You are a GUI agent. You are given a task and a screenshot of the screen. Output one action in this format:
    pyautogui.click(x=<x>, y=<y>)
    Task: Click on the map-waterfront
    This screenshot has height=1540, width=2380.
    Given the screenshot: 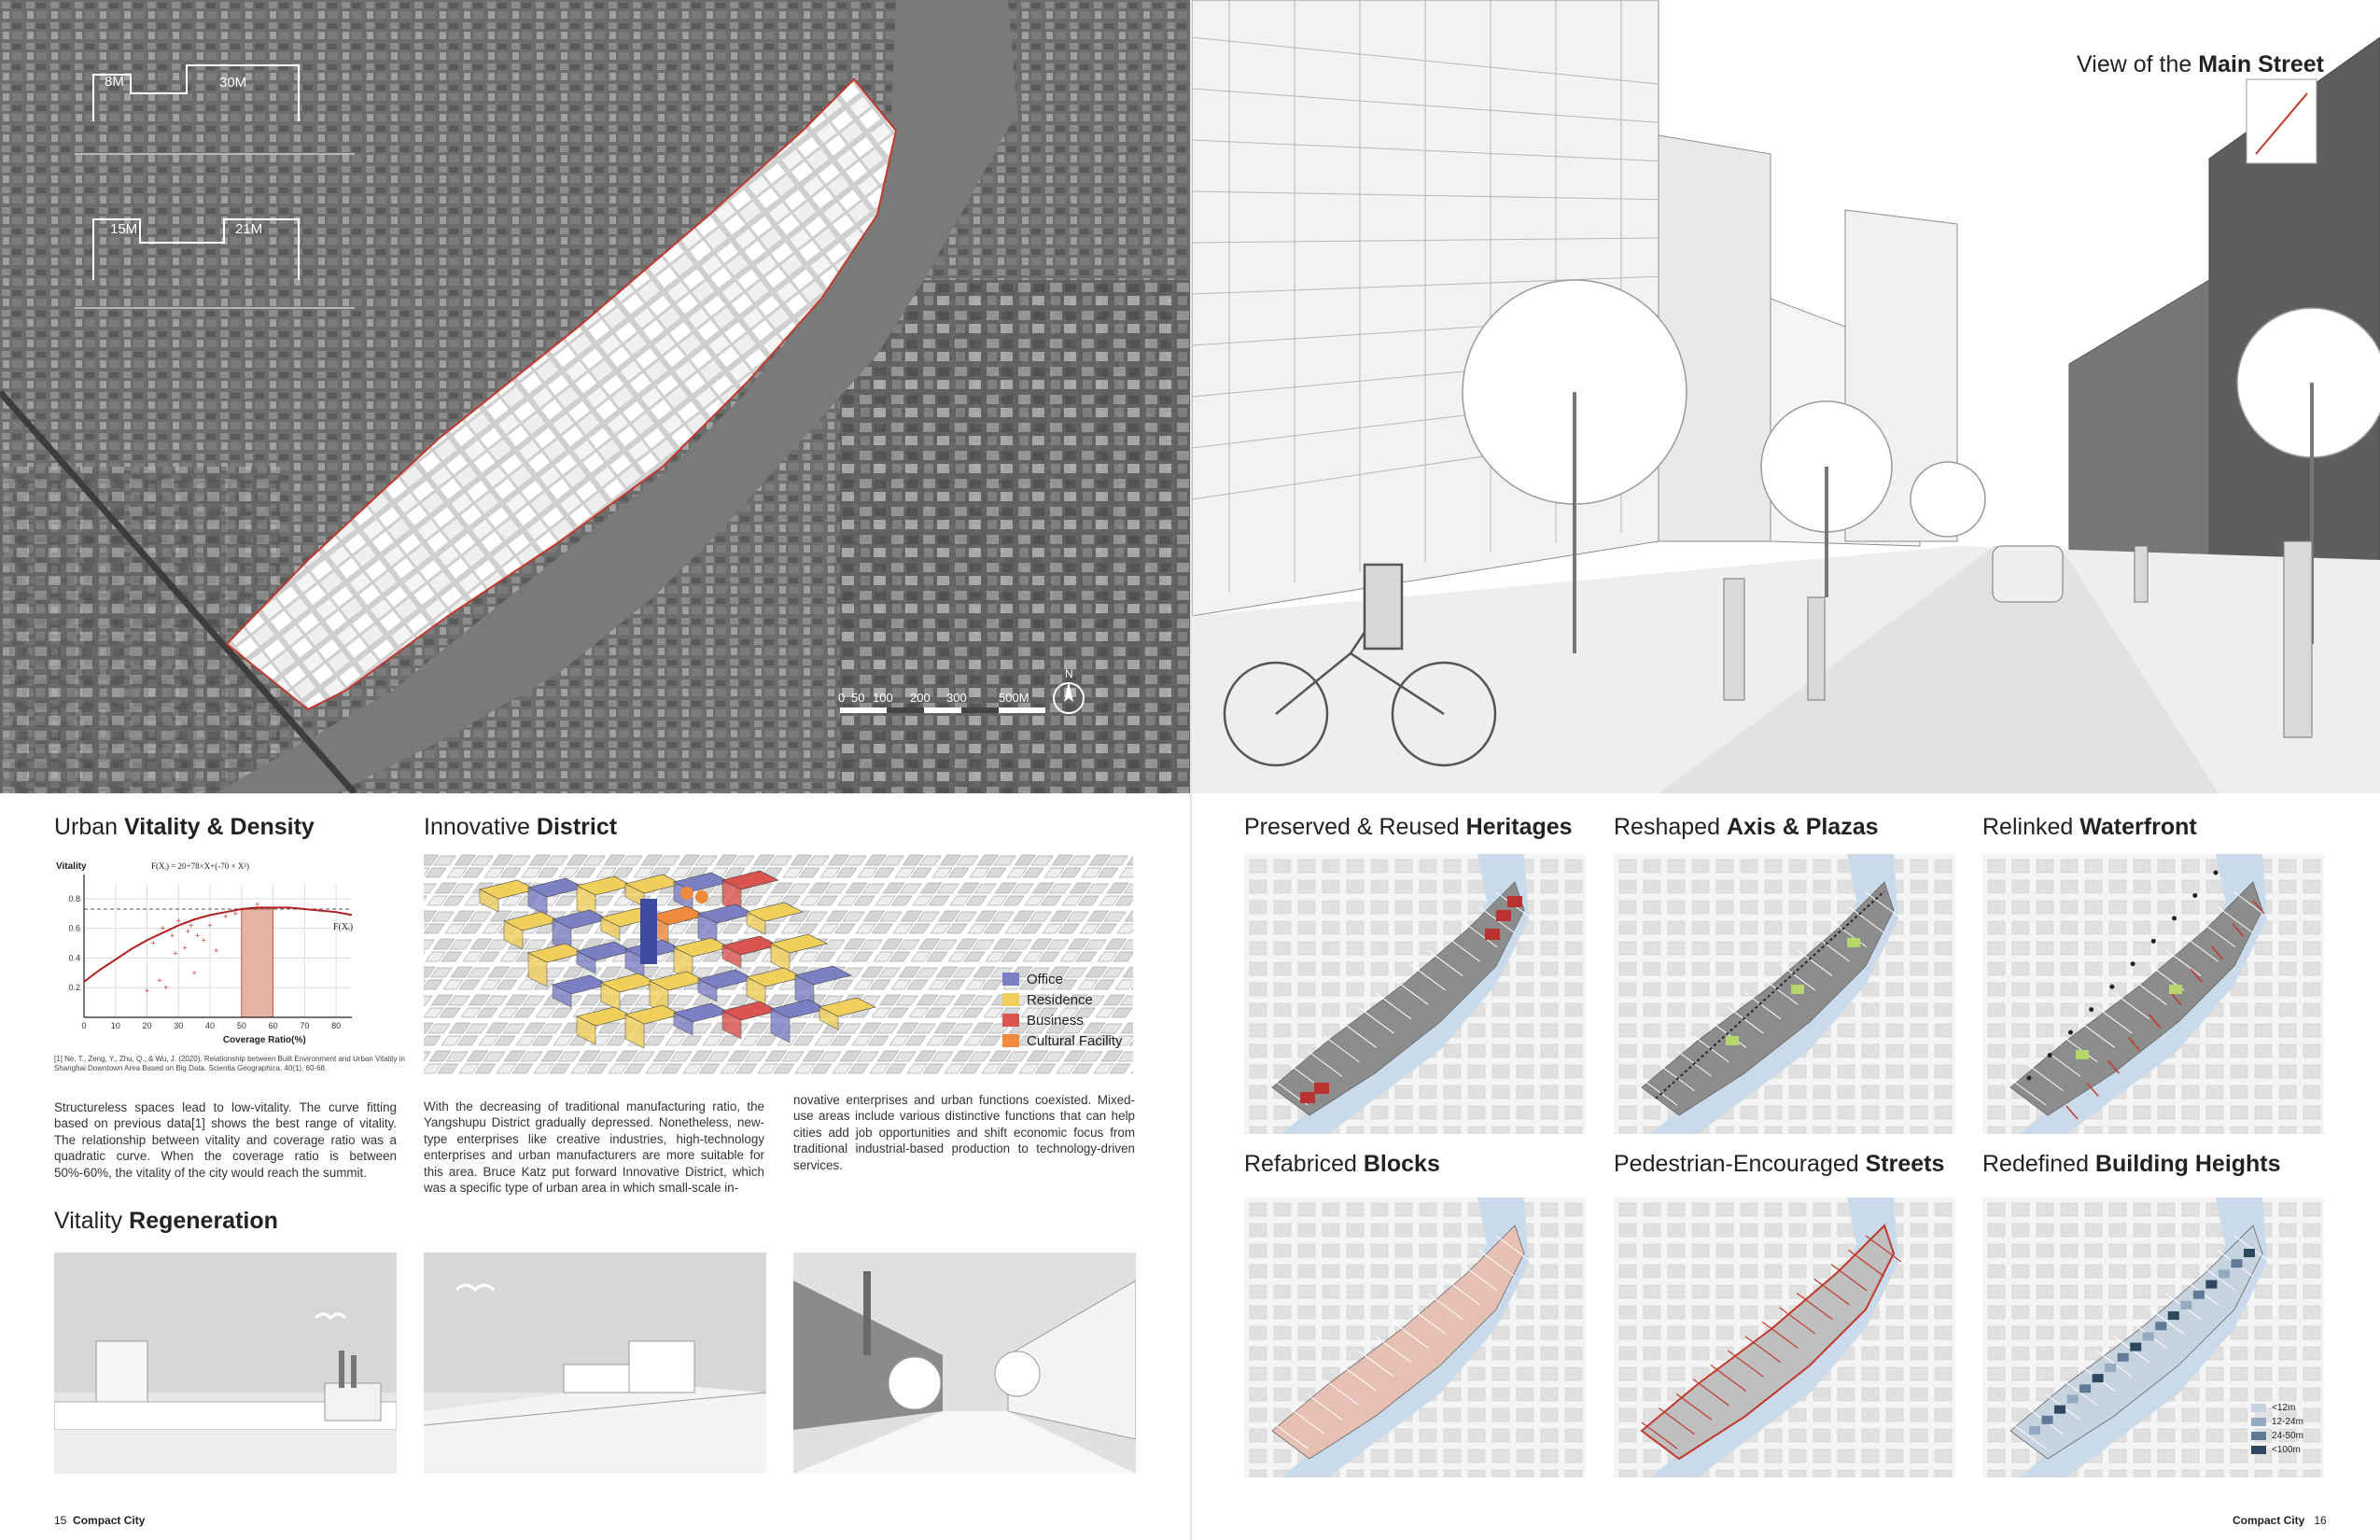 What is the action you would take?
    pyautogui.click(x=2153, y=994)
    